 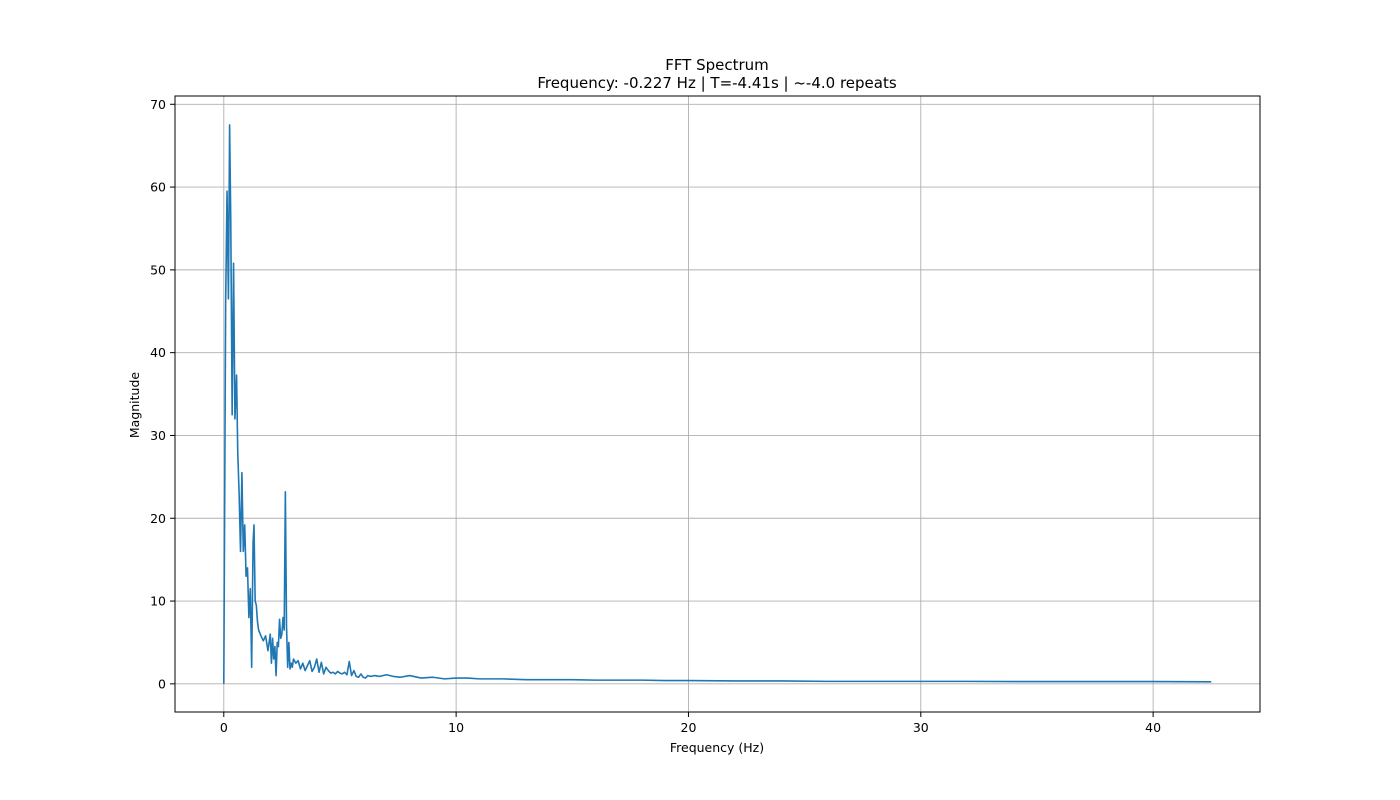 I want to click on y-tick-label: 60, so click(x=158, y=187).